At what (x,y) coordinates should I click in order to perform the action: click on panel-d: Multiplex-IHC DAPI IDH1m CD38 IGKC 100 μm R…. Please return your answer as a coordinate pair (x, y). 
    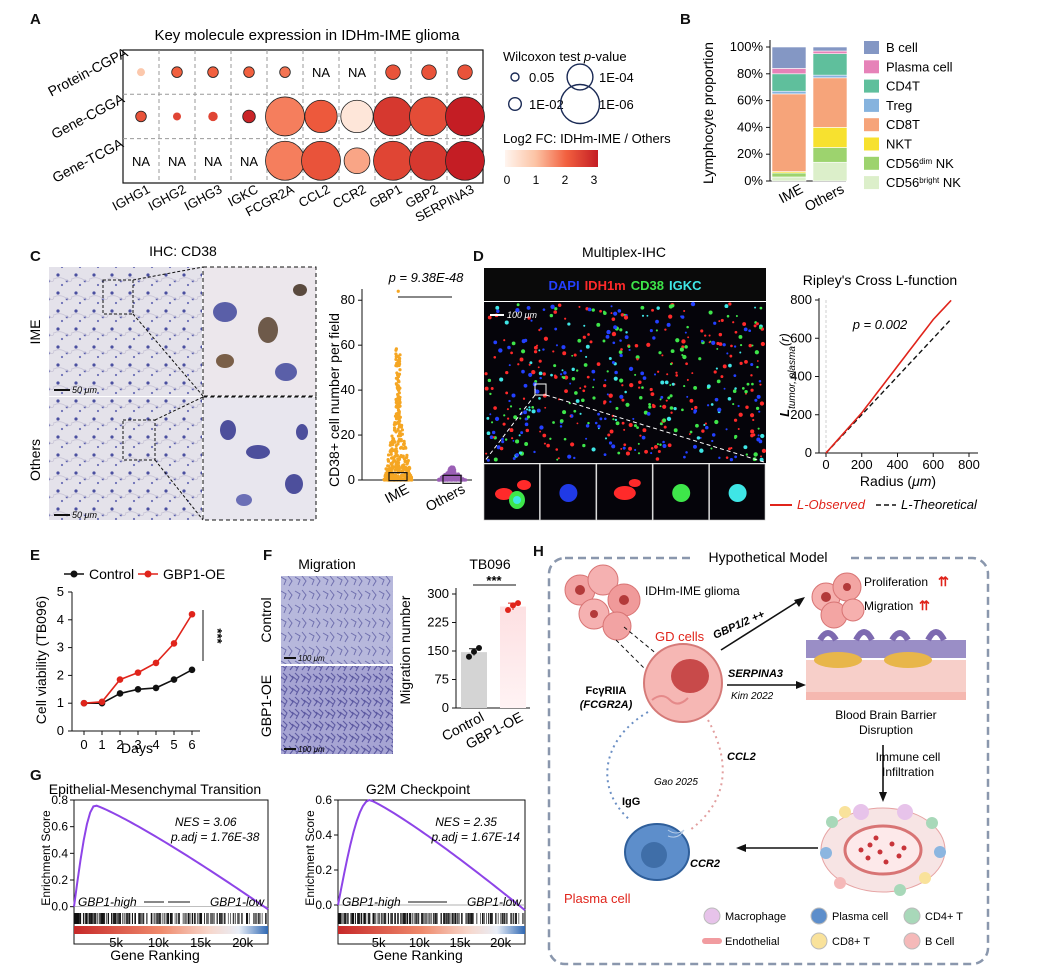
    Looking at the image, I should click on (731, 382).